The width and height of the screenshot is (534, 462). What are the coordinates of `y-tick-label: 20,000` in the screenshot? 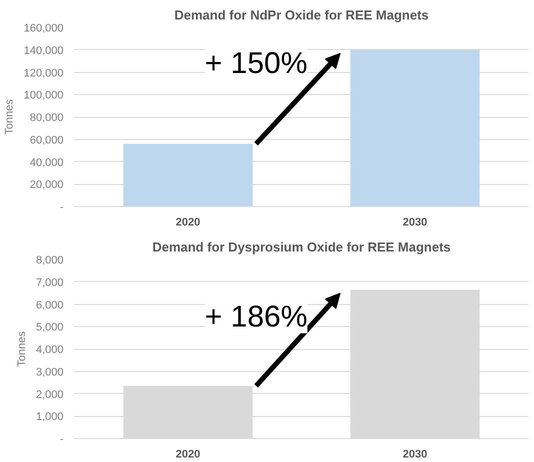 It's located at (47, 185).